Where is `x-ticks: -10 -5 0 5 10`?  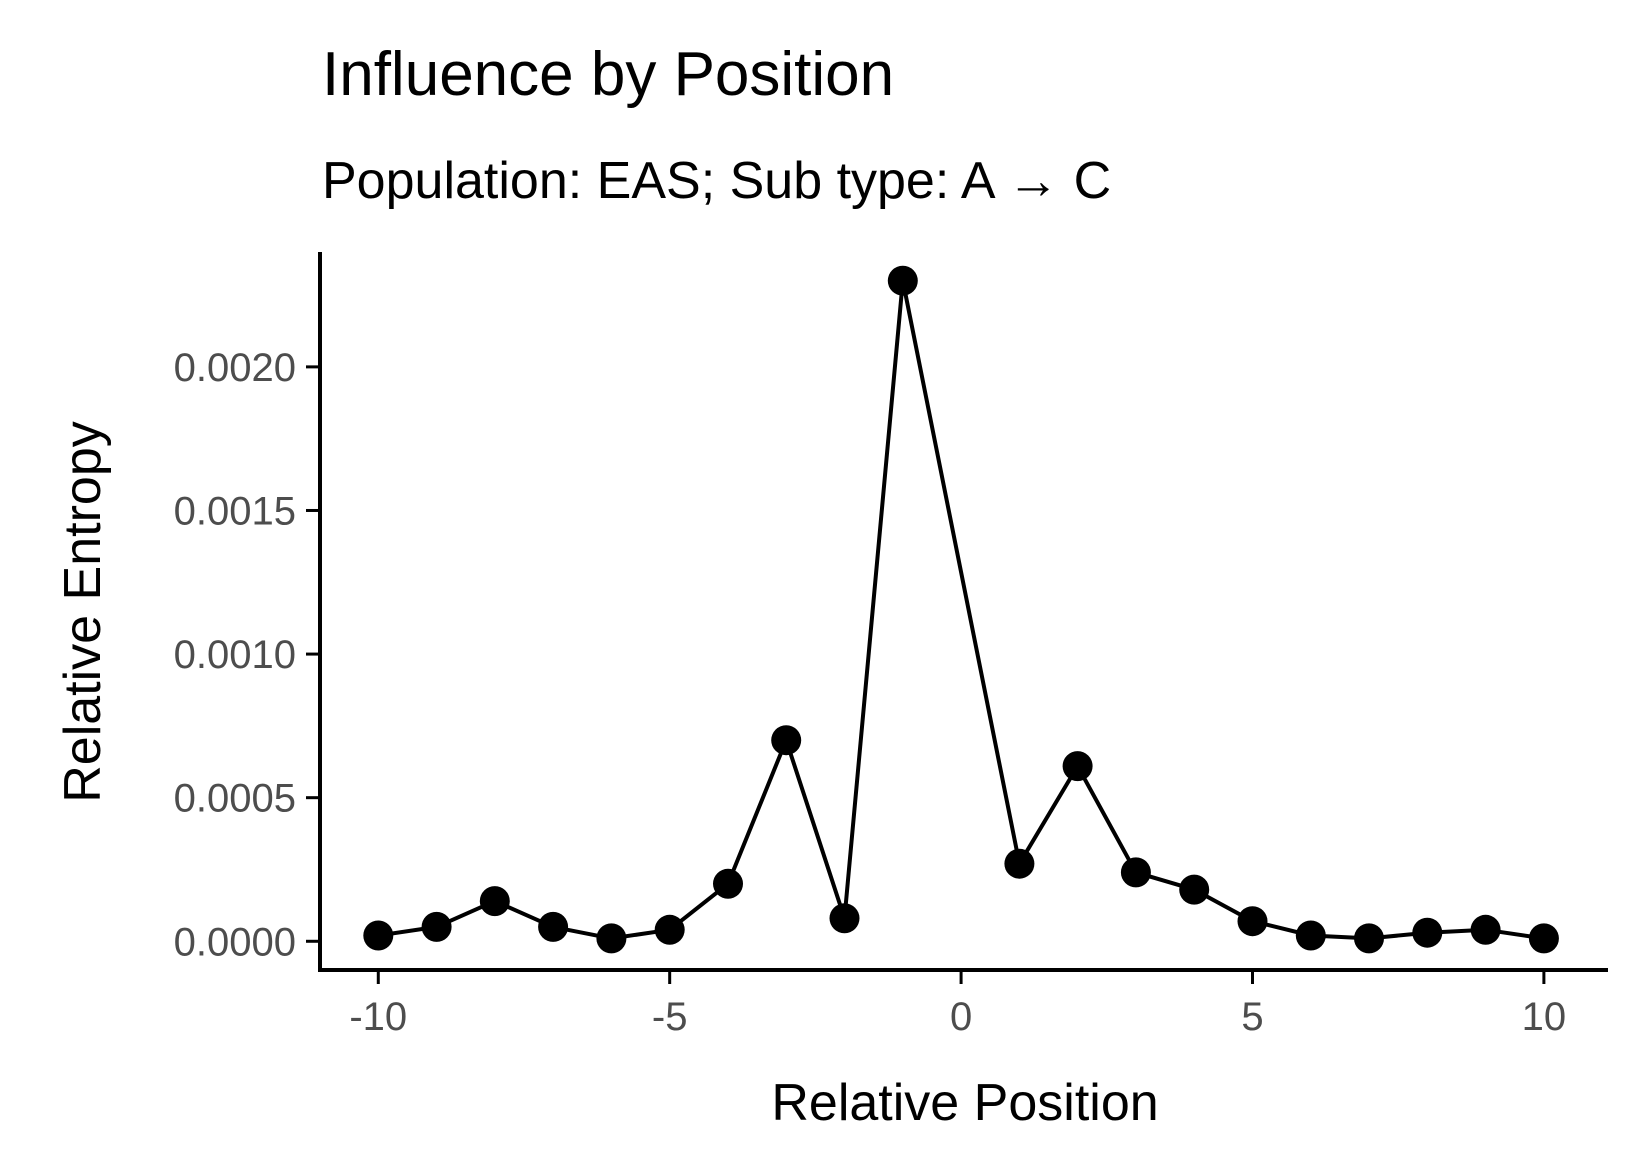
x-ticks: -10 -5 0 5 10 is located at coordinates (957, 1004).